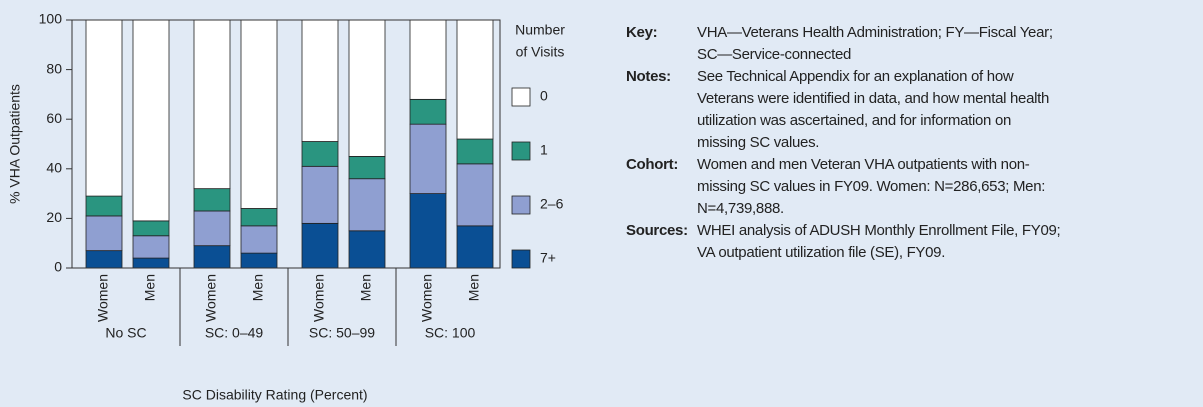  Describe the element at coordinates (652, 164) in the screenshot. I see `note-label: Cohort:` at that location.